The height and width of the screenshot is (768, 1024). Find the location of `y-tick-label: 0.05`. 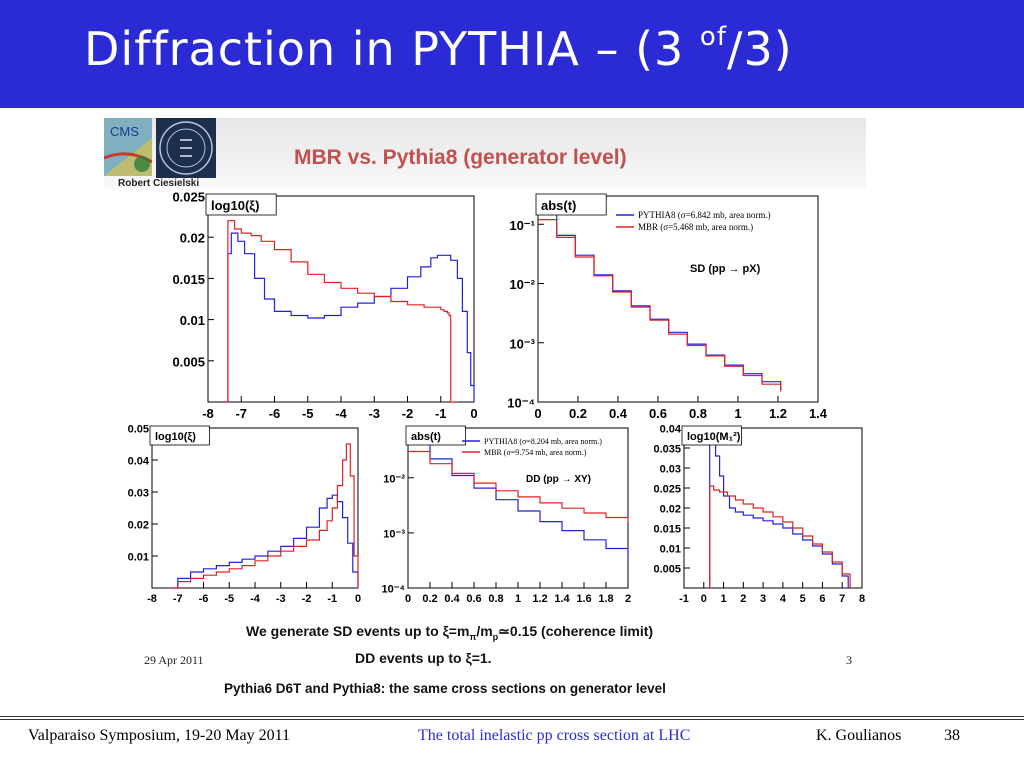

y-tick-label: 0.05 is located at coordinates (138, 430).